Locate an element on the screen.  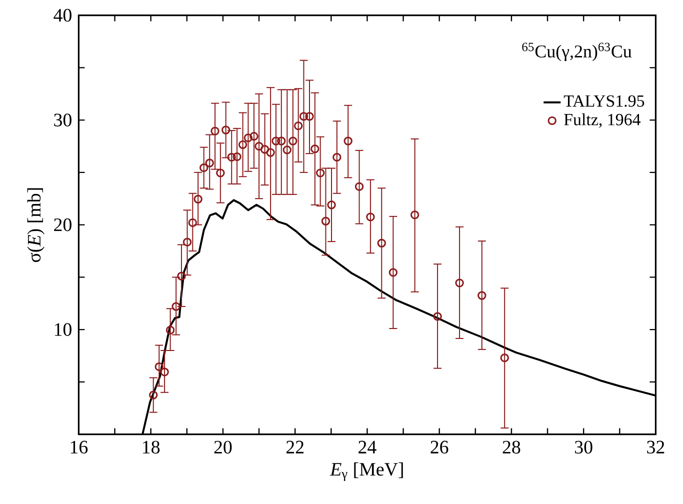
x-tick-label: 30 is located at coordinates (583, 447).